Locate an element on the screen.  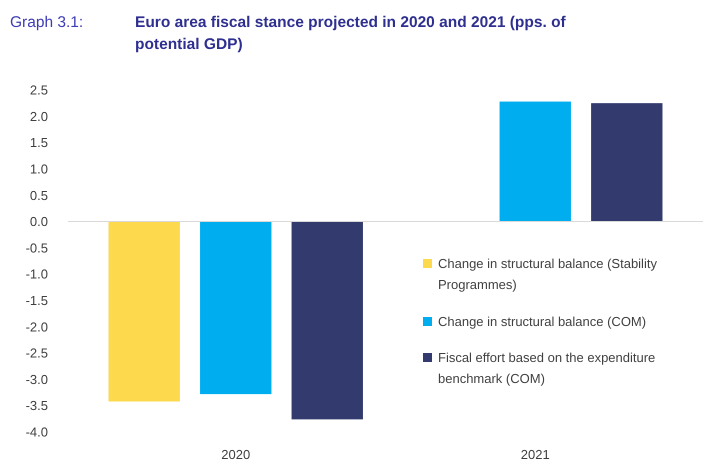
y-tick-label: 0.0 is located at coordinates (39, 222).